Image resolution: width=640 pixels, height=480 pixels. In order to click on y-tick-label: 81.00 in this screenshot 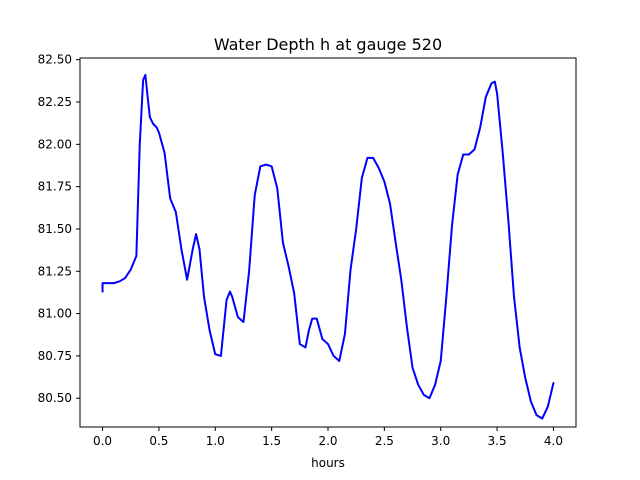, I will do `click(55, 314)`.